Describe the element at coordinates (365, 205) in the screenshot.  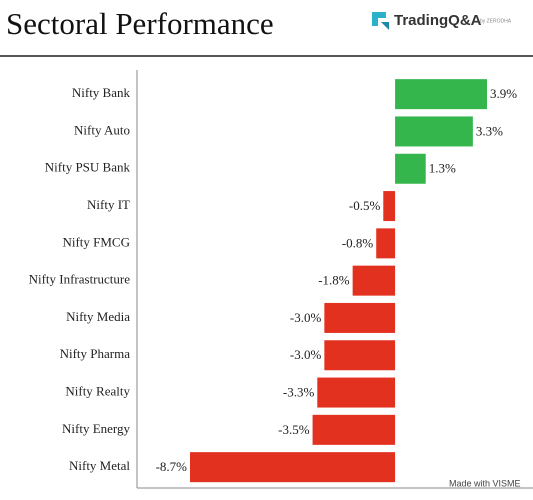
I see `value-label: -0.5%` at that location.